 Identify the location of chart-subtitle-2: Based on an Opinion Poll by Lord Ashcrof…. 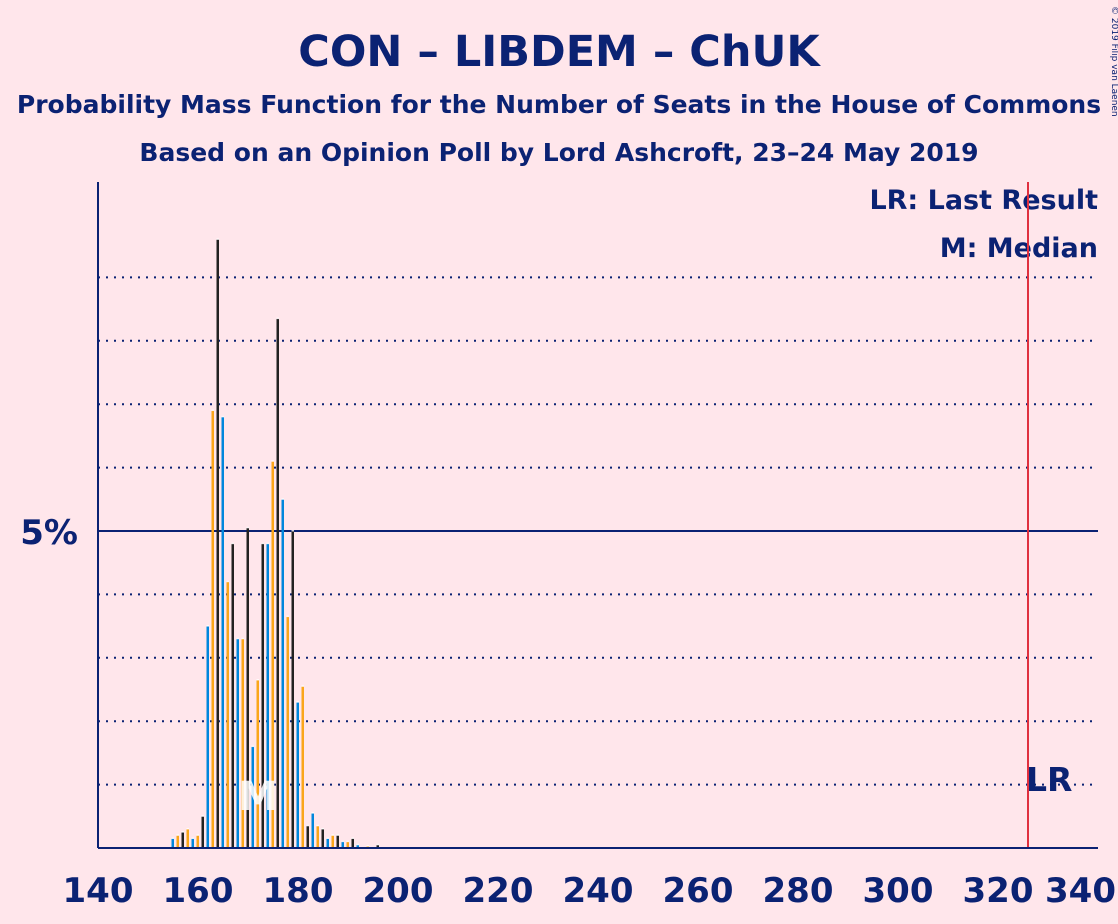
(558, 152).